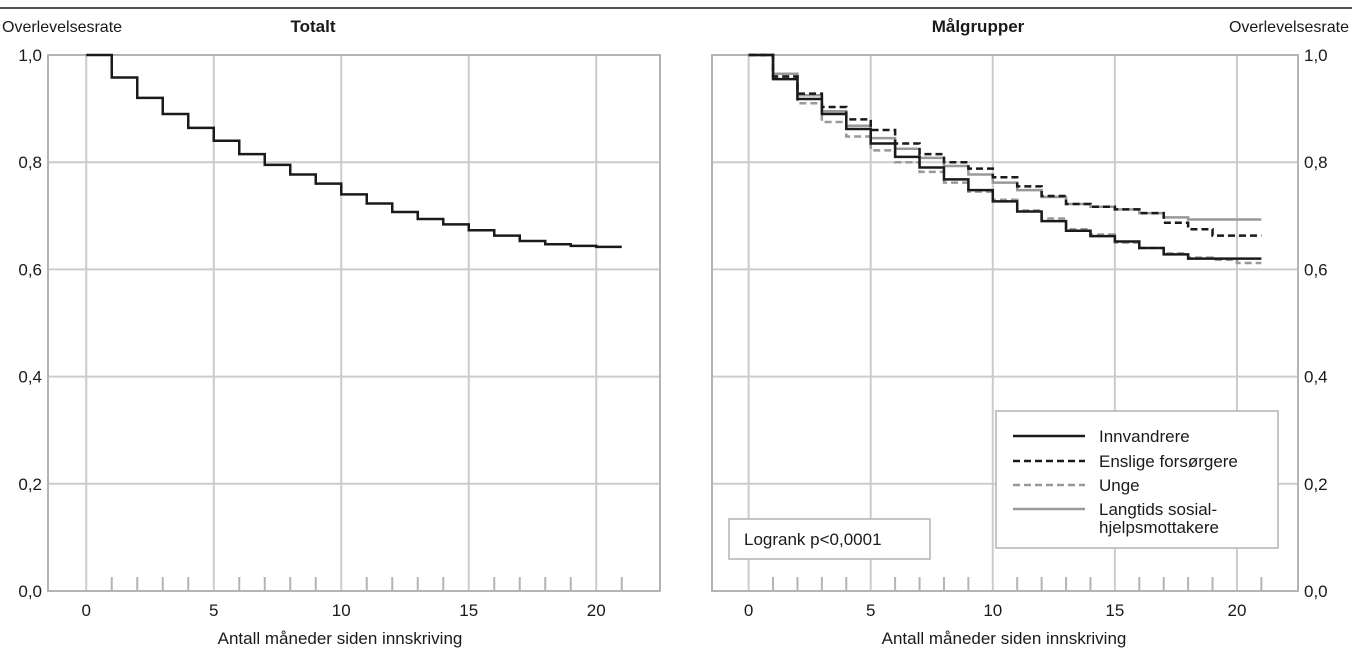 The width and height of the screenshot is (1352, 648). I want to click on legend-box, so click(1137, 479).